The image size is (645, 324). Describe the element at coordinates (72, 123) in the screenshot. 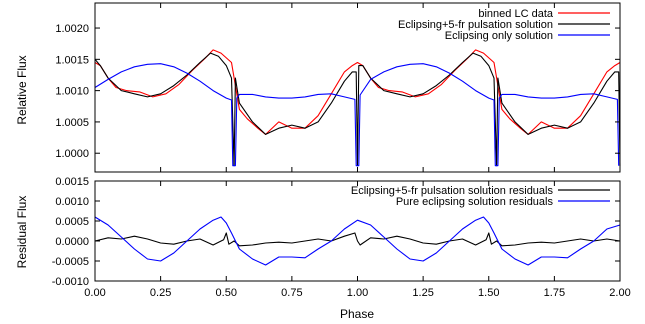

I see `top-y-tick-label: 1.0005` at that location.